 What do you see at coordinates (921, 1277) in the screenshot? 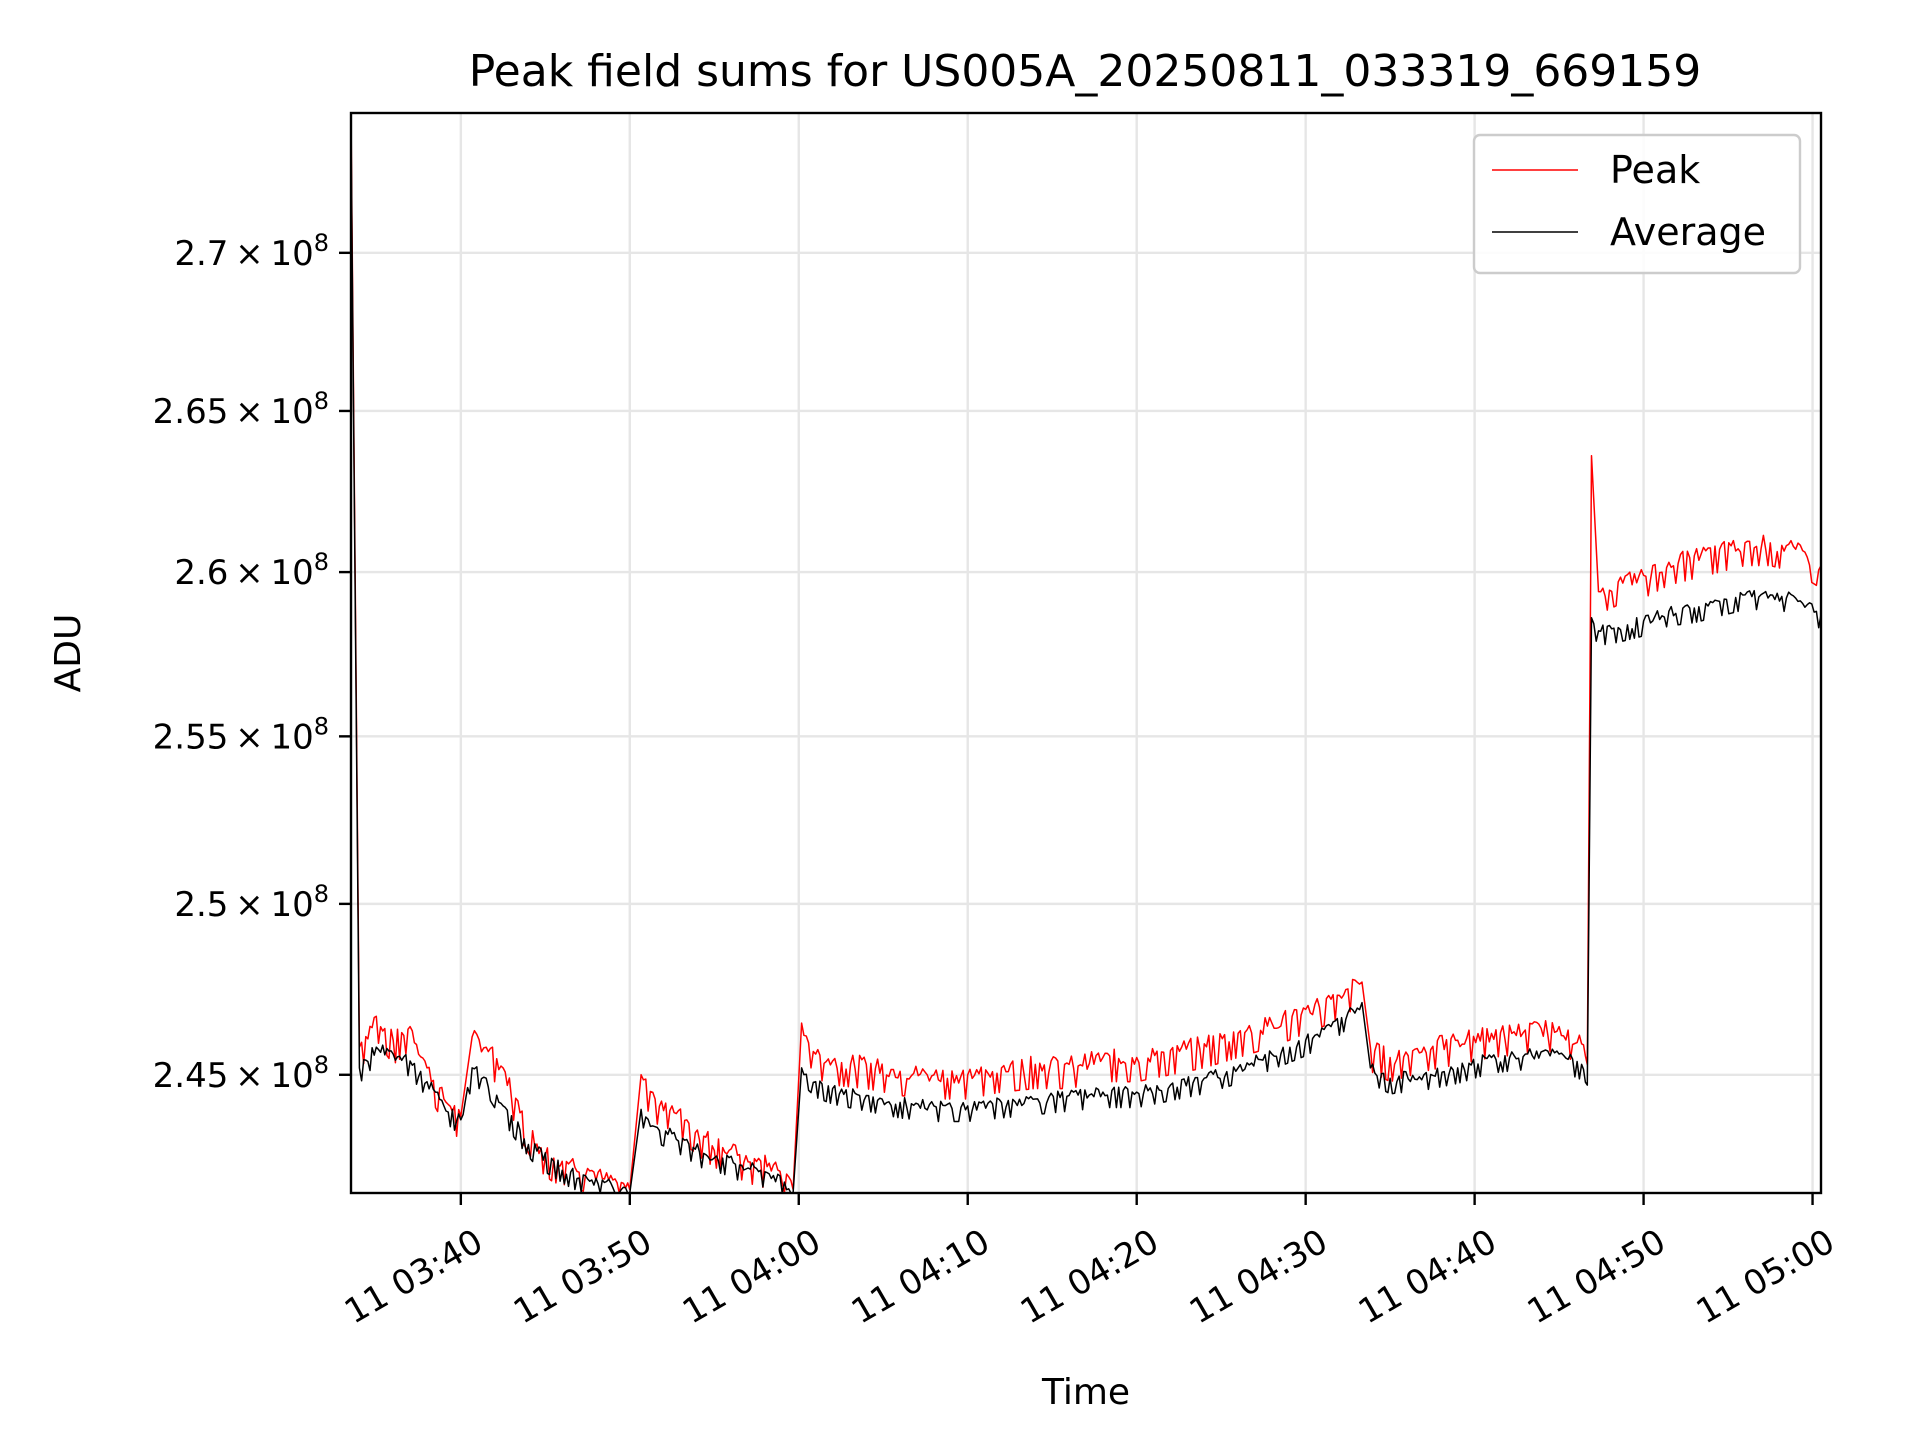
I see `x-tick-label: 11 04:10` at bounding box center [921, 1277].